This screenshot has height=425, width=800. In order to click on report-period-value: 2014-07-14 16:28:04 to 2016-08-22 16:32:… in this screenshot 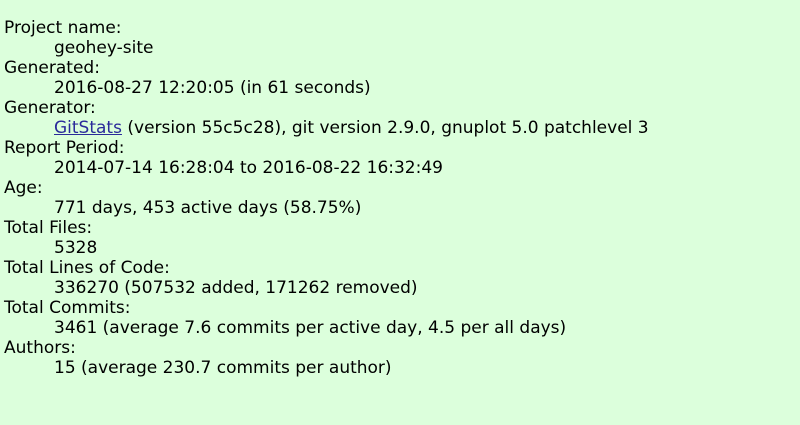, I will do `click(248, 168)`.